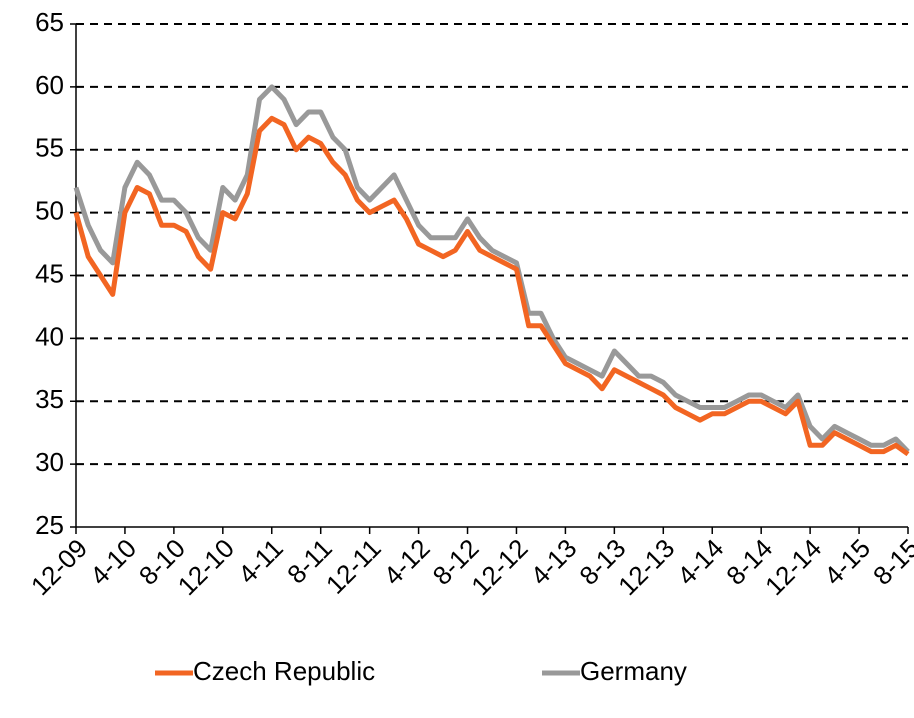  I want to click on y-tick-label: 35, so click(49, 399).